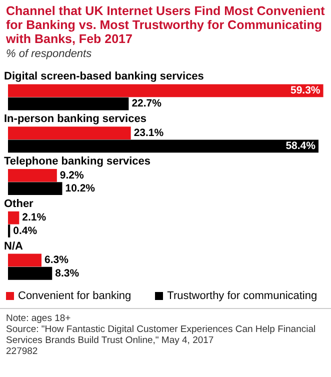 The image size is (331, 377). What do you see at coordinates (77, 162) in the screenshot?
I see `y-tick-label: Telephone banking services` at bounding box center [77, 162].